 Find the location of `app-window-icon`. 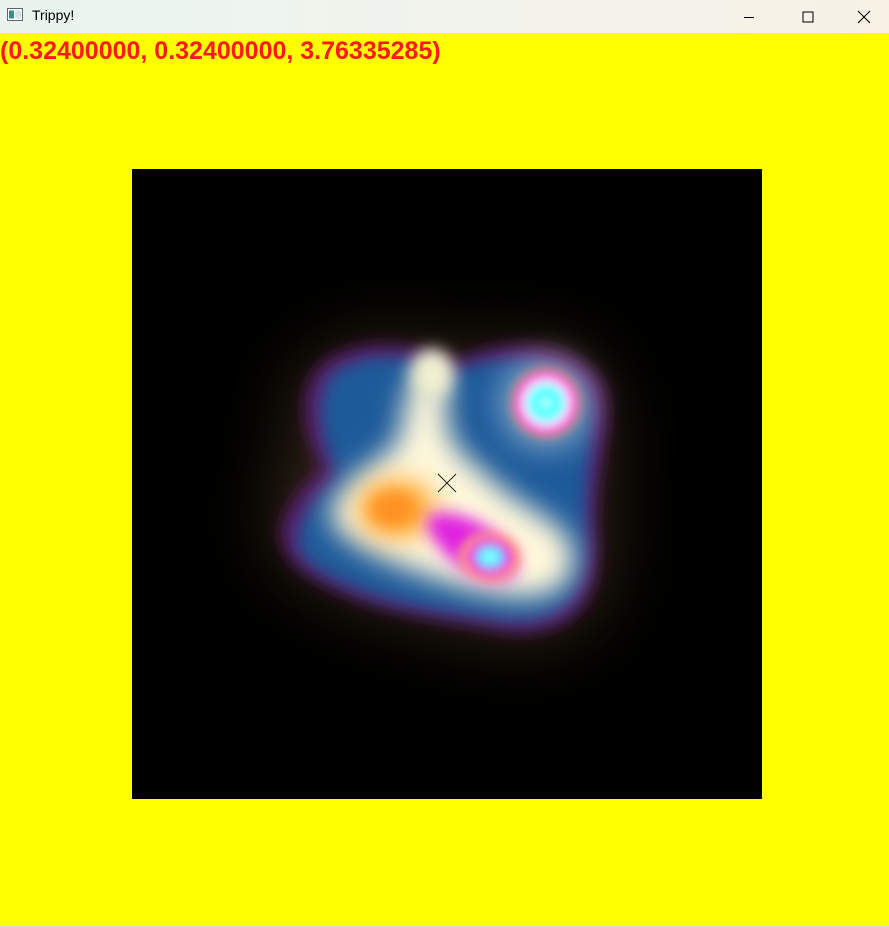

app-window-icon is located at coordinates (15, 14).